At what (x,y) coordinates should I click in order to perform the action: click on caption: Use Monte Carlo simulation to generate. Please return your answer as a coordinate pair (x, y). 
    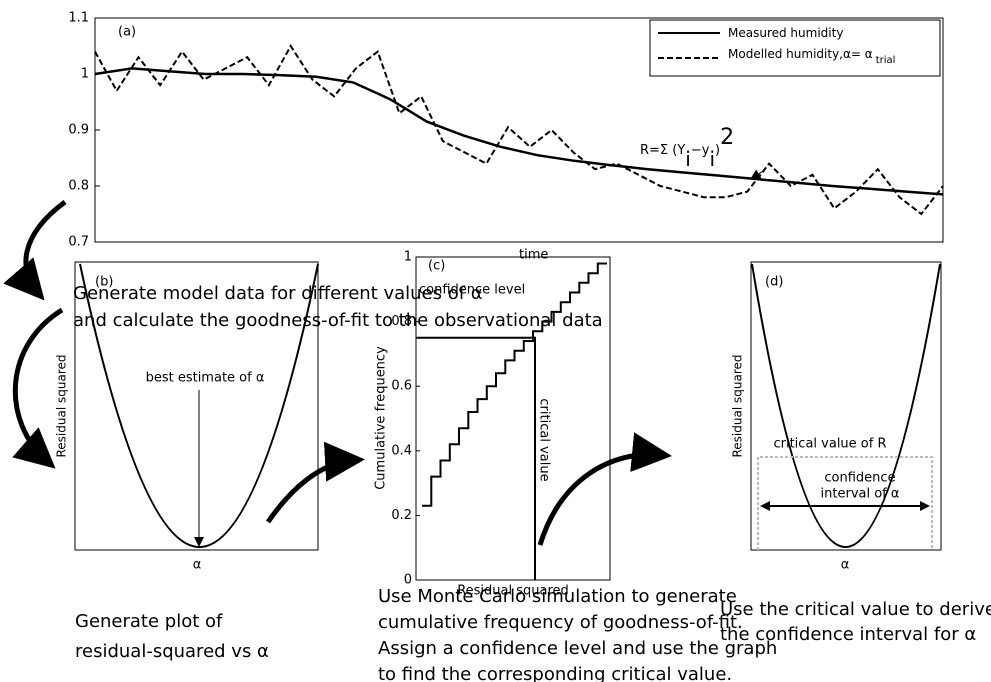
    Looking at the image, I should click on (557, 596).